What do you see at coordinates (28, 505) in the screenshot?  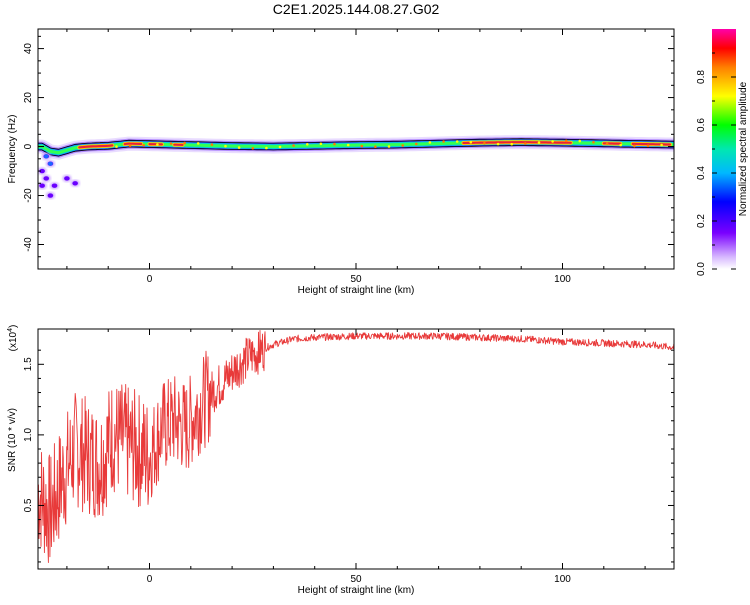 I see `snr-y-tick-label: 0.5` at bounding box center [28, 505].